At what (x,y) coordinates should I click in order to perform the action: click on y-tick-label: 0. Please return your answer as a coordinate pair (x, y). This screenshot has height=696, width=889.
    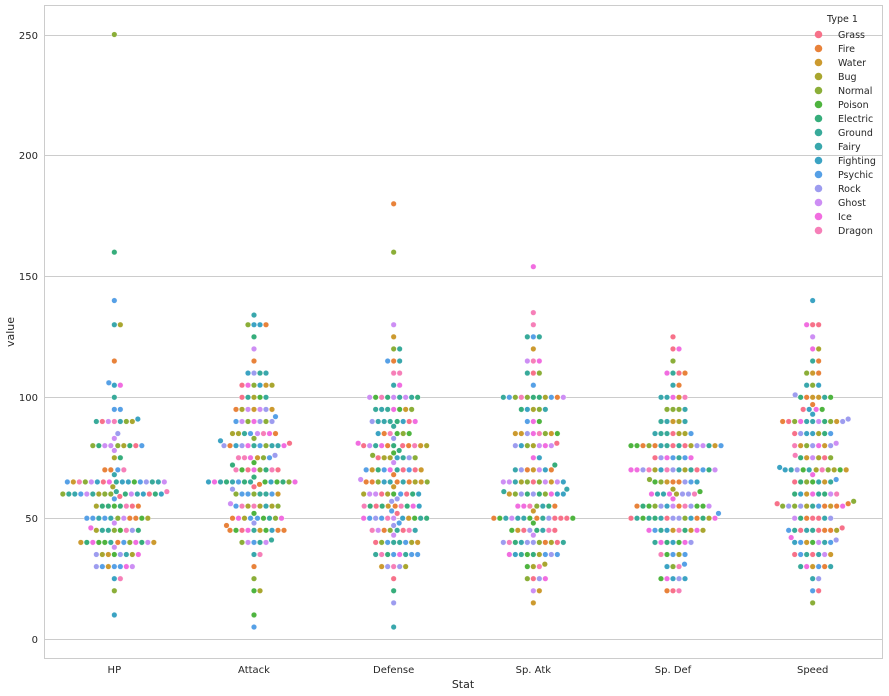
    Looking at the image, I should click on (35, 640).